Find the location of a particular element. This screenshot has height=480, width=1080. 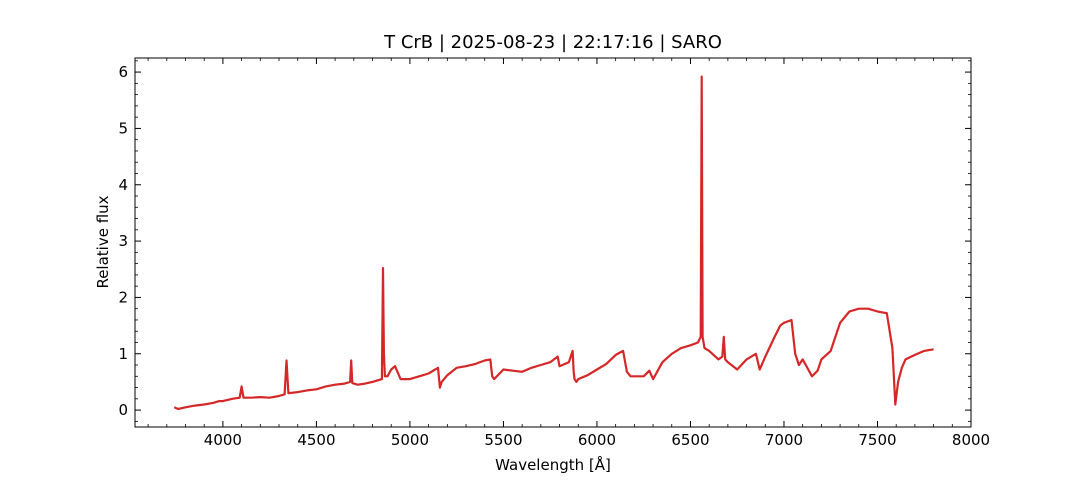

y-tick-label: 3 is located at coordinates (123, 241).